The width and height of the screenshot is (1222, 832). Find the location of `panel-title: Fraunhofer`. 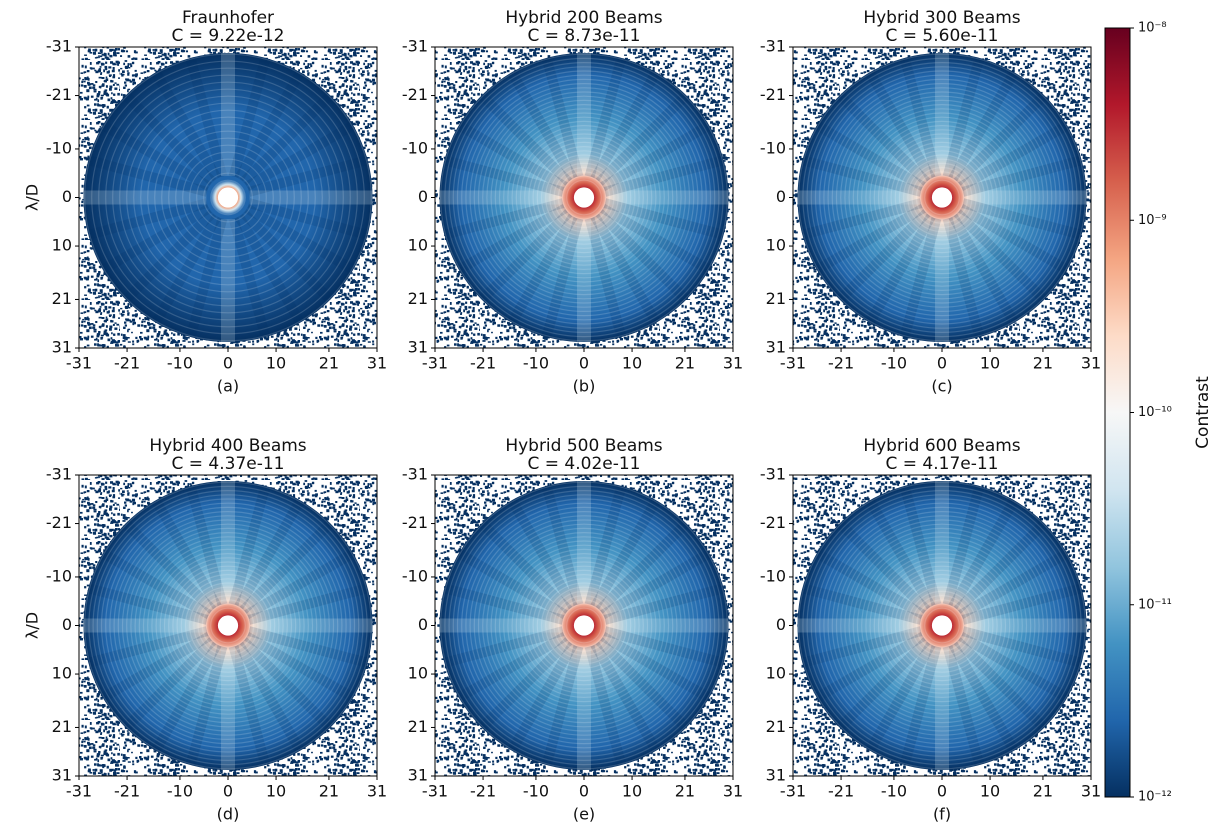

panel-title: Fraunhofer is located at coordinates (228, 18).